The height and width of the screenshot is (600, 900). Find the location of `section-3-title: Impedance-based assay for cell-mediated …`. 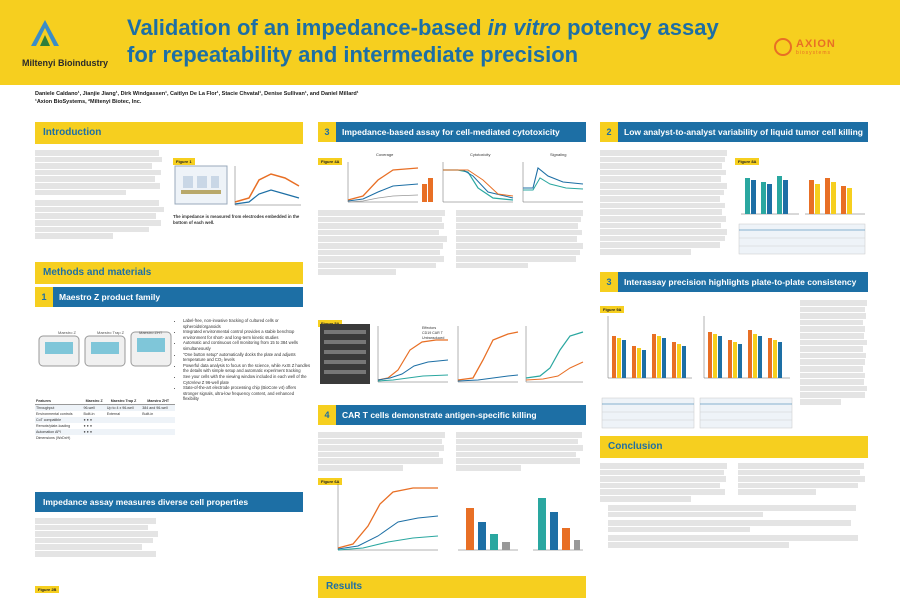

section-3-title: Impedance-based assay for cell-mediated … is located at coordinates (451, 132).